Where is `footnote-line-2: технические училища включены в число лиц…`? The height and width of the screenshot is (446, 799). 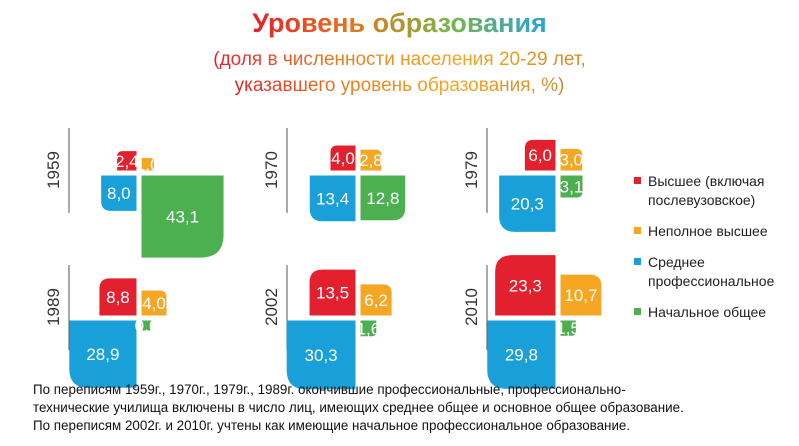 footnote-line-2: технические училища включены в число лиц… is located at coordinates (358, 407).